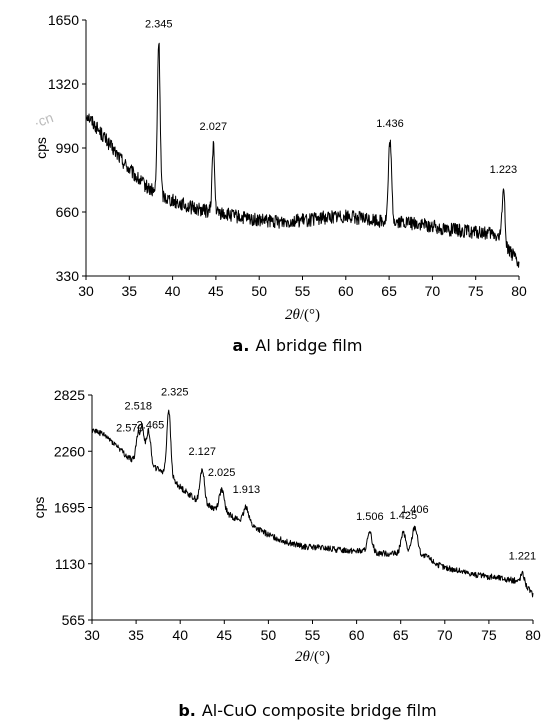  Describe the element at coordinates (92, 635) in the screenshot. I see `chart-b-xtick-label: 30` at that location.